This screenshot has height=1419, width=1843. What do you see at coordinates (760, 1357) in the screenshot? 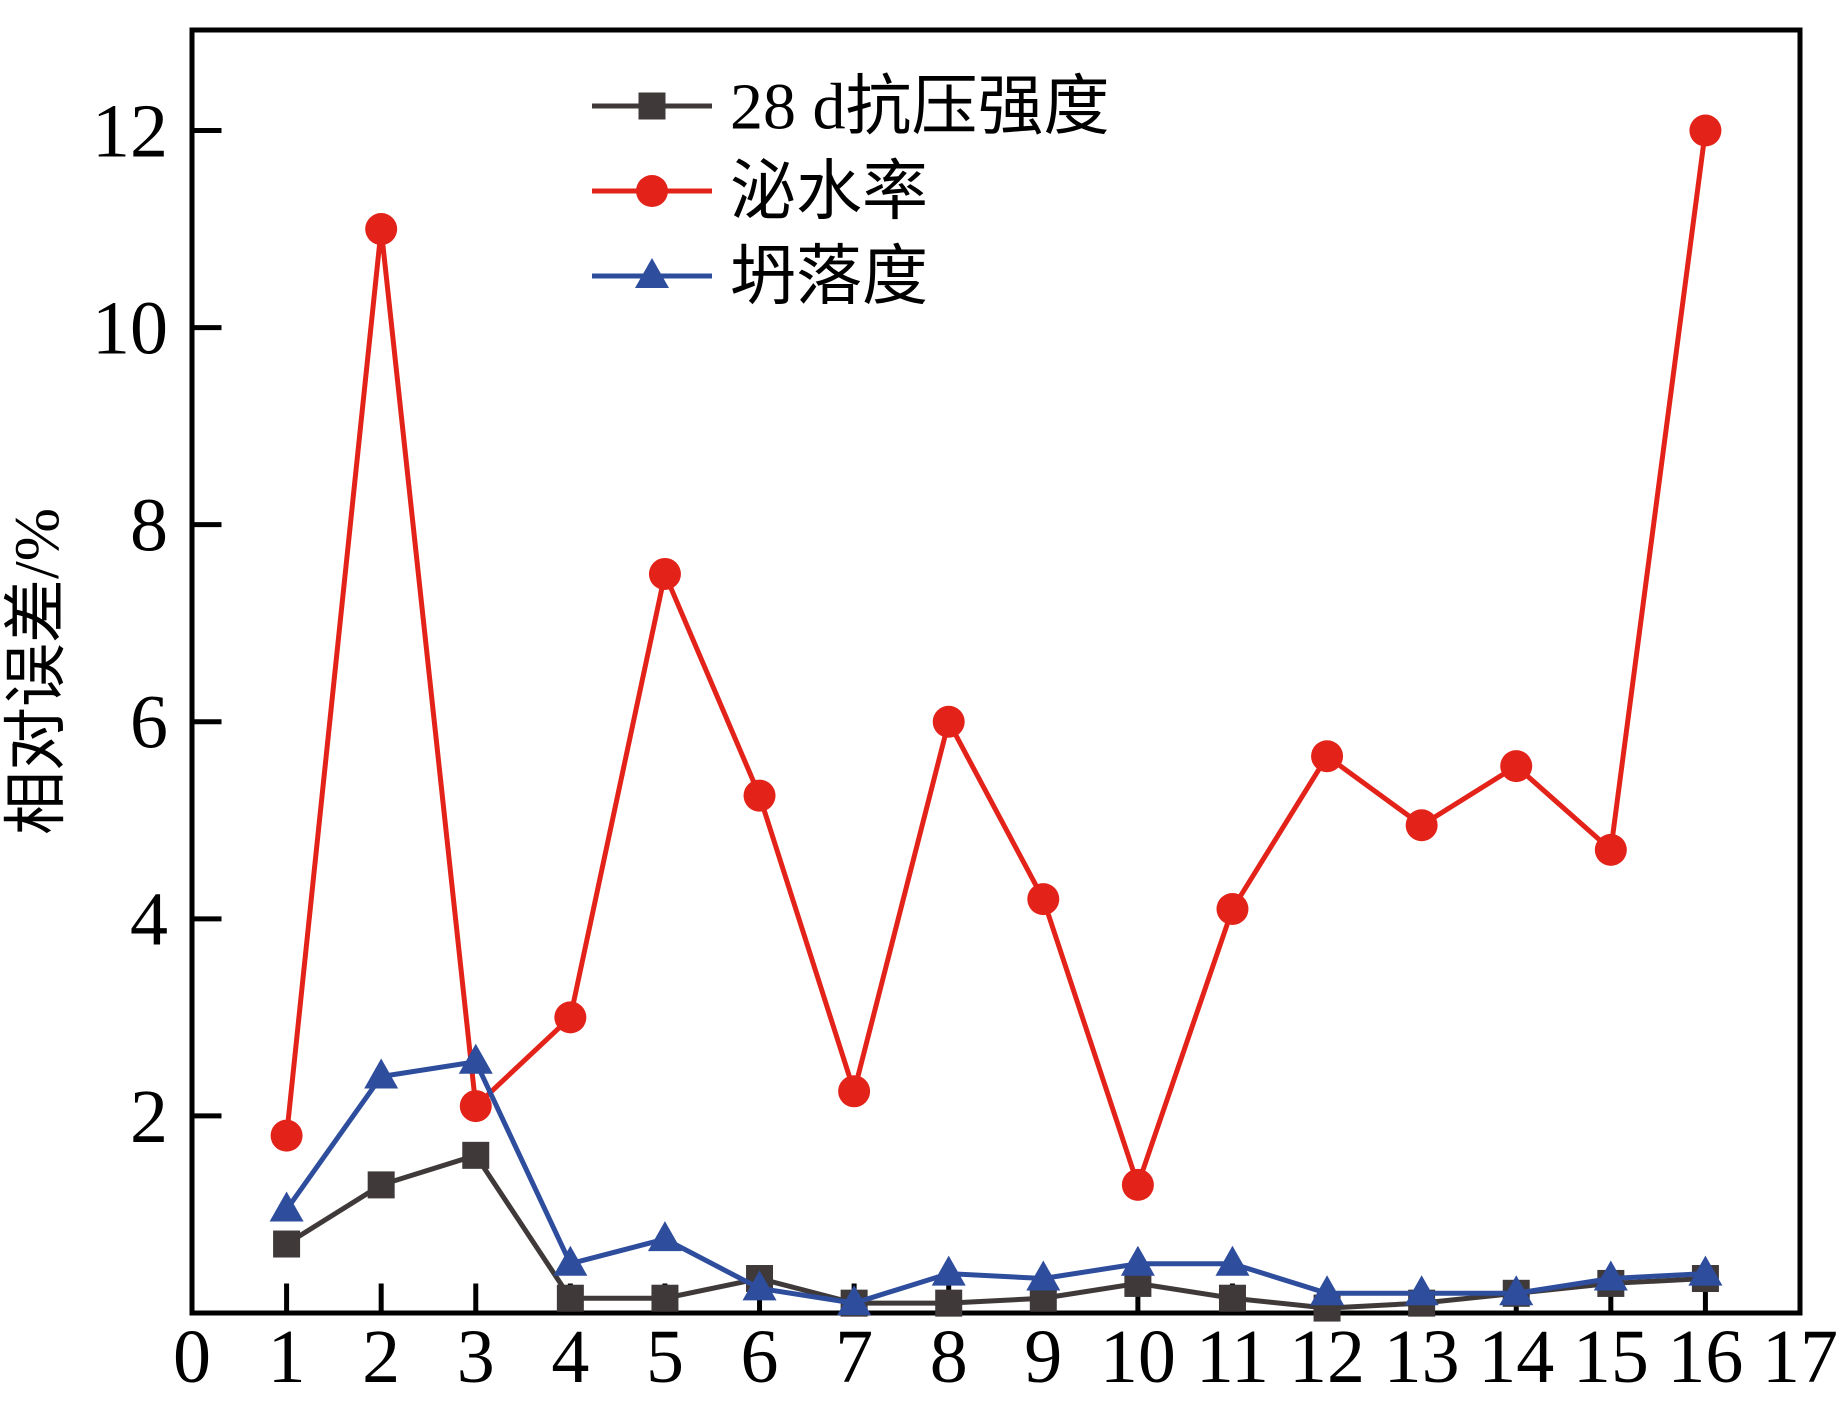
I see `x-tick-label: 6` at bounding box center [760, 1357].